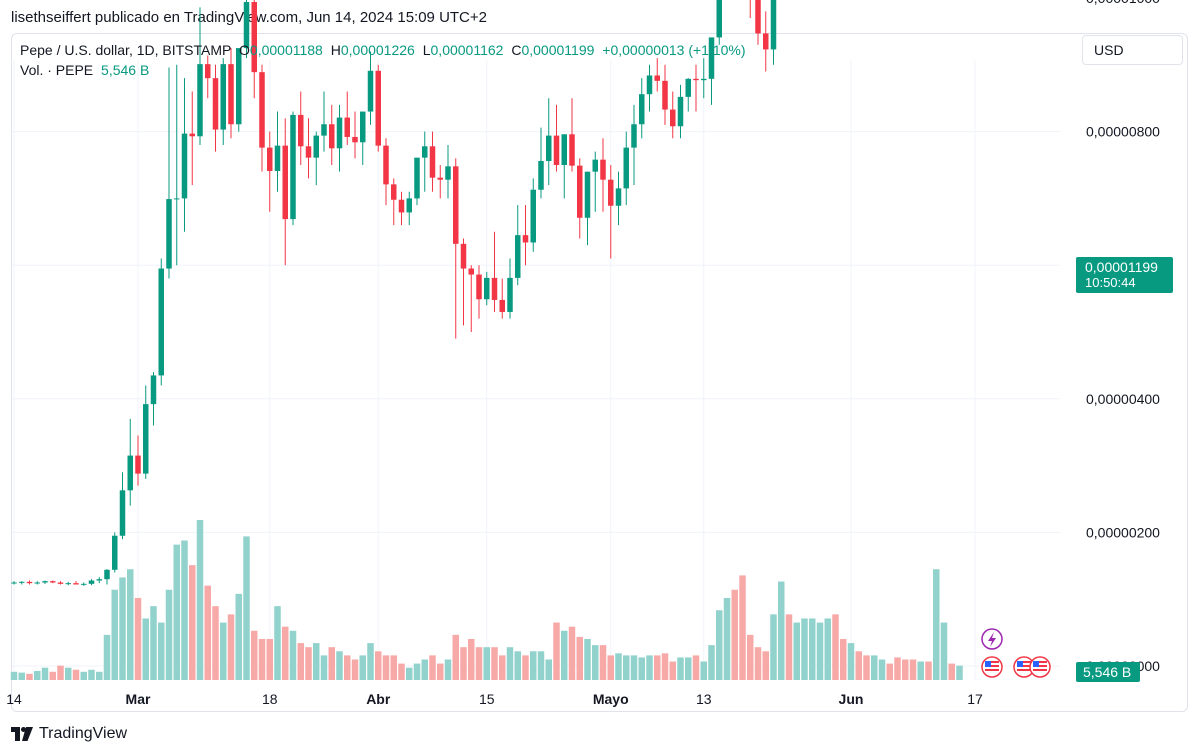 The width and height of the screenshot is (1200, 754). What do you see at coordinates (516, 50) in the screenshot?
I see `close-label: C` at bounding box center [516, 50].